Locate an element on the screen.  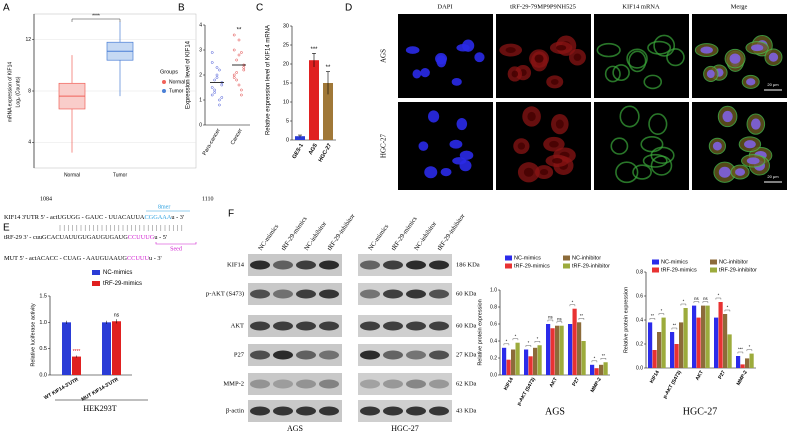
y-tick-label: 0.2 is located at coordinates (639, 344).